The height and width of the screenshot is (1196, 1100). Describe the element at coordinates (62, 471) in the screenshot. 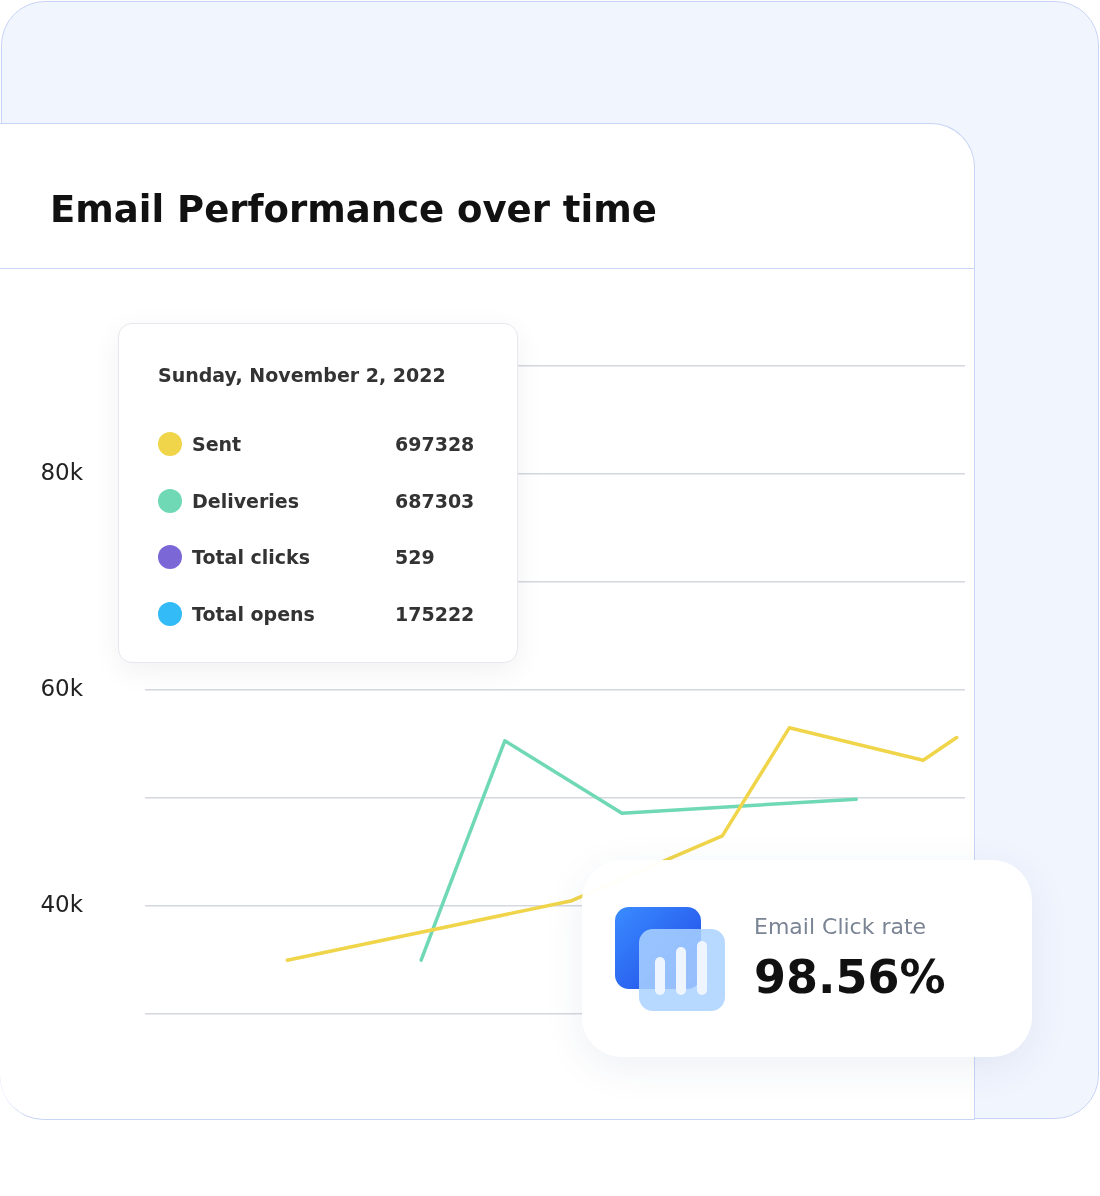

I see `y-tick-label: 80k` at that location.